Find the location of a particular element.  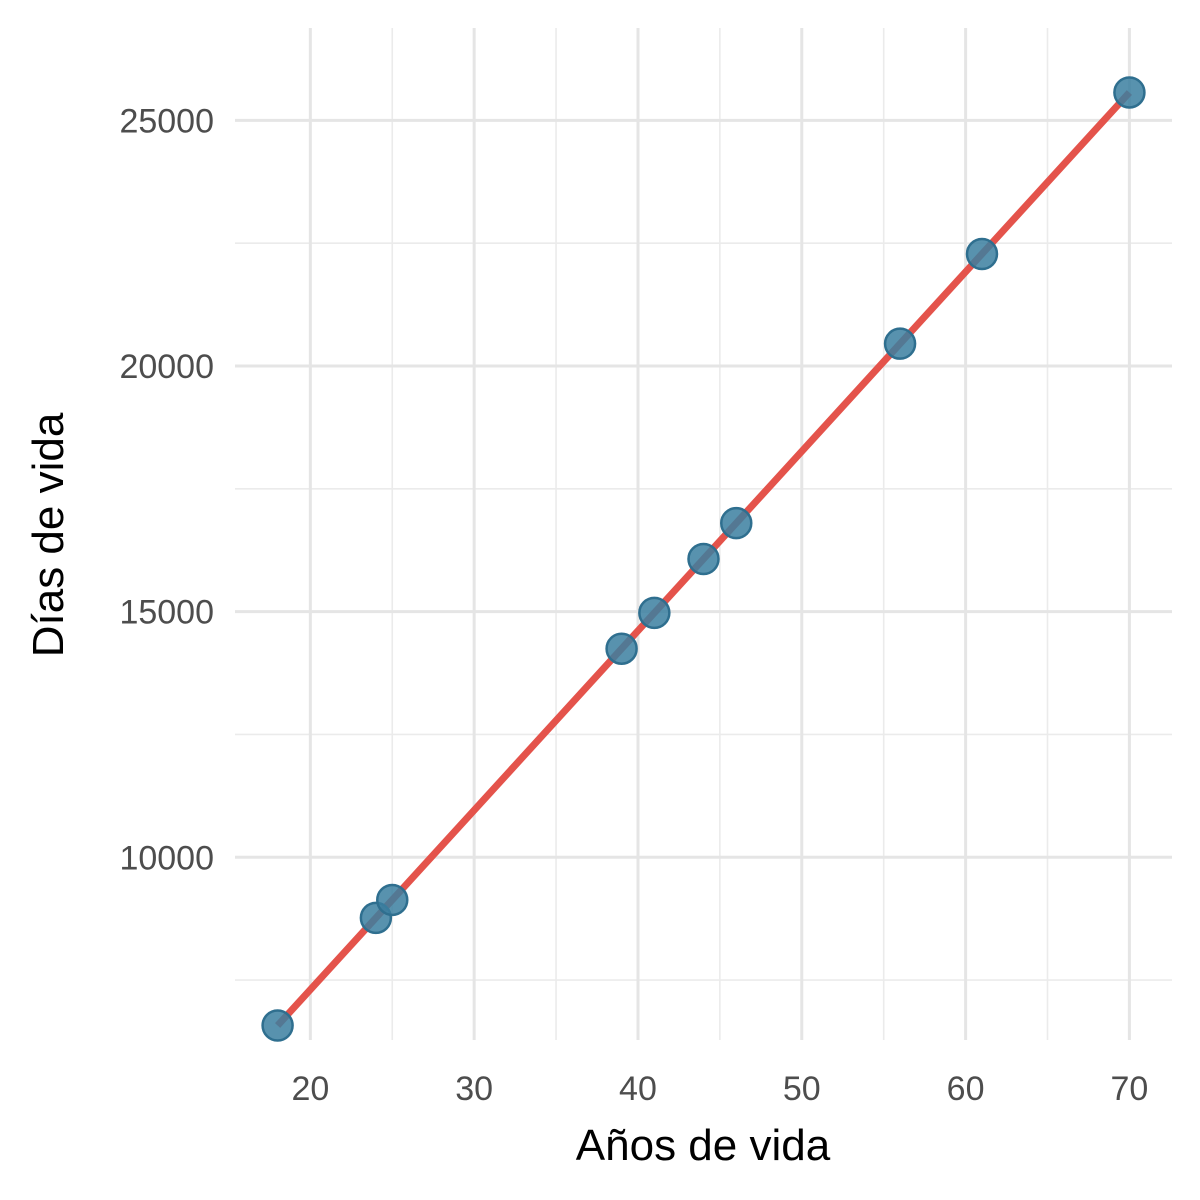

x-tick-label: 70 is located at coordinates (1129, 1089).